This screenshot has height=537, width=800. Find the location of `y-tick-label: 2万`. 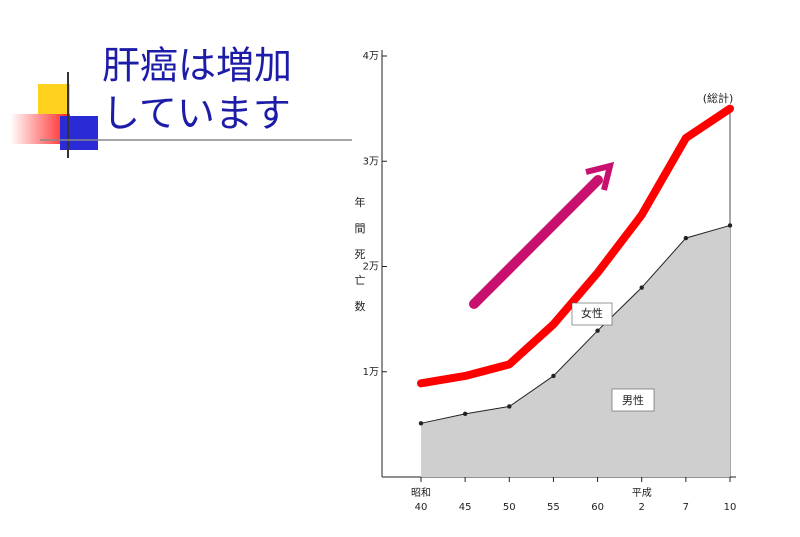

y-tick-label: 2万 is located at coordinates (371, 267).